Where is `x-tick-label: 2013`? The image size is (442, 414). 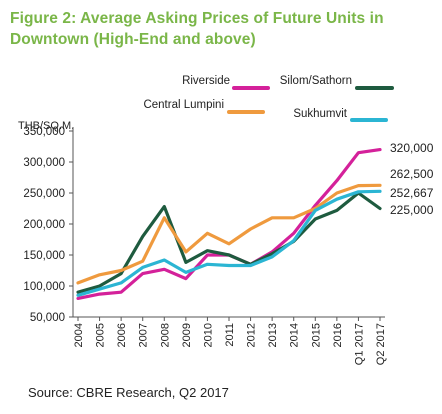 x-tick-label: 2013 is located at coordinates (273, 335).